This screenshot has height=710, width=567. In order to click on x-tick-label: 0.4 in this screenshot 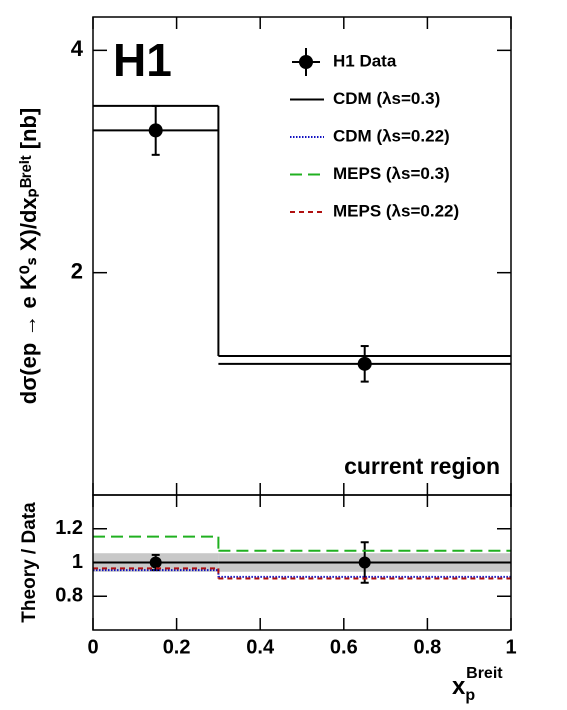, I will do `click(260, 647)`.